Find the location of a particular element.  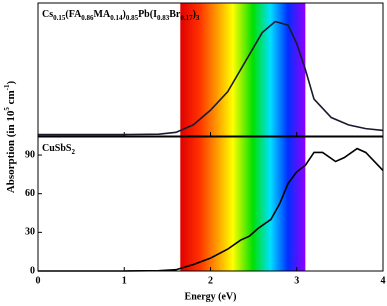

label-text: Cs is located at coordinates (47, 14).